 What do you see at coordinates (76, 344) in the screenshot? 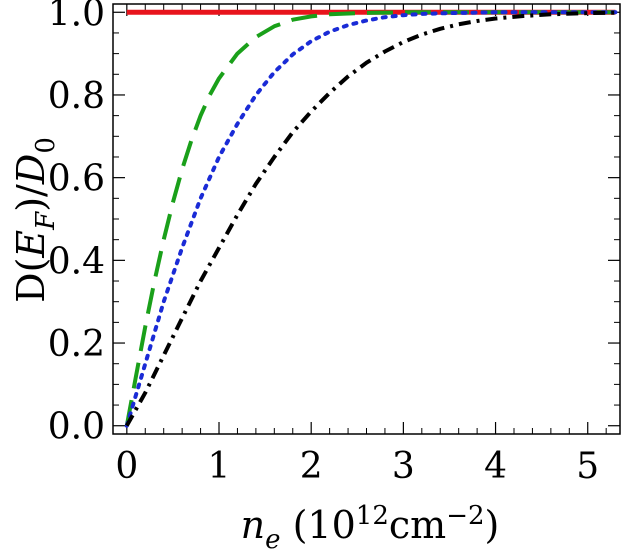
I see `y-tick-label: 0.2` at bounding box center [76, 344].